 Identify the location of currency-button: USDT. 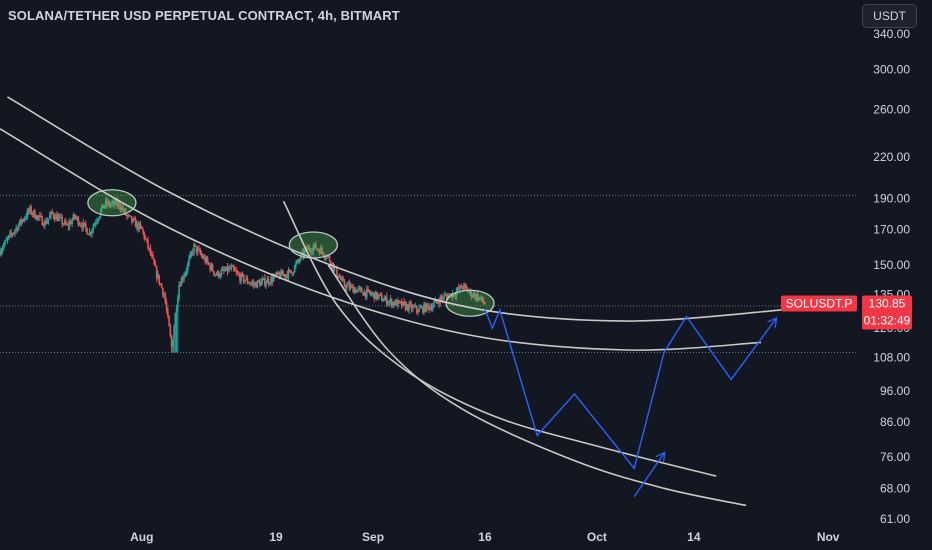
(889, 16).